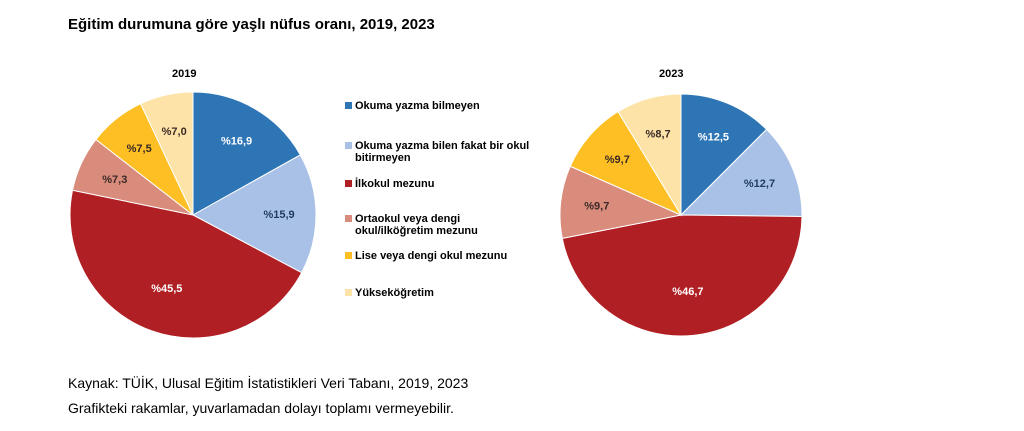 The image size is (1024, 431). What do you see at coordinates (247, 153) in the screenshot?
I see `pie-slice-2019-okuma-yazma-bilmeyen` at bounding box center [247, 153].